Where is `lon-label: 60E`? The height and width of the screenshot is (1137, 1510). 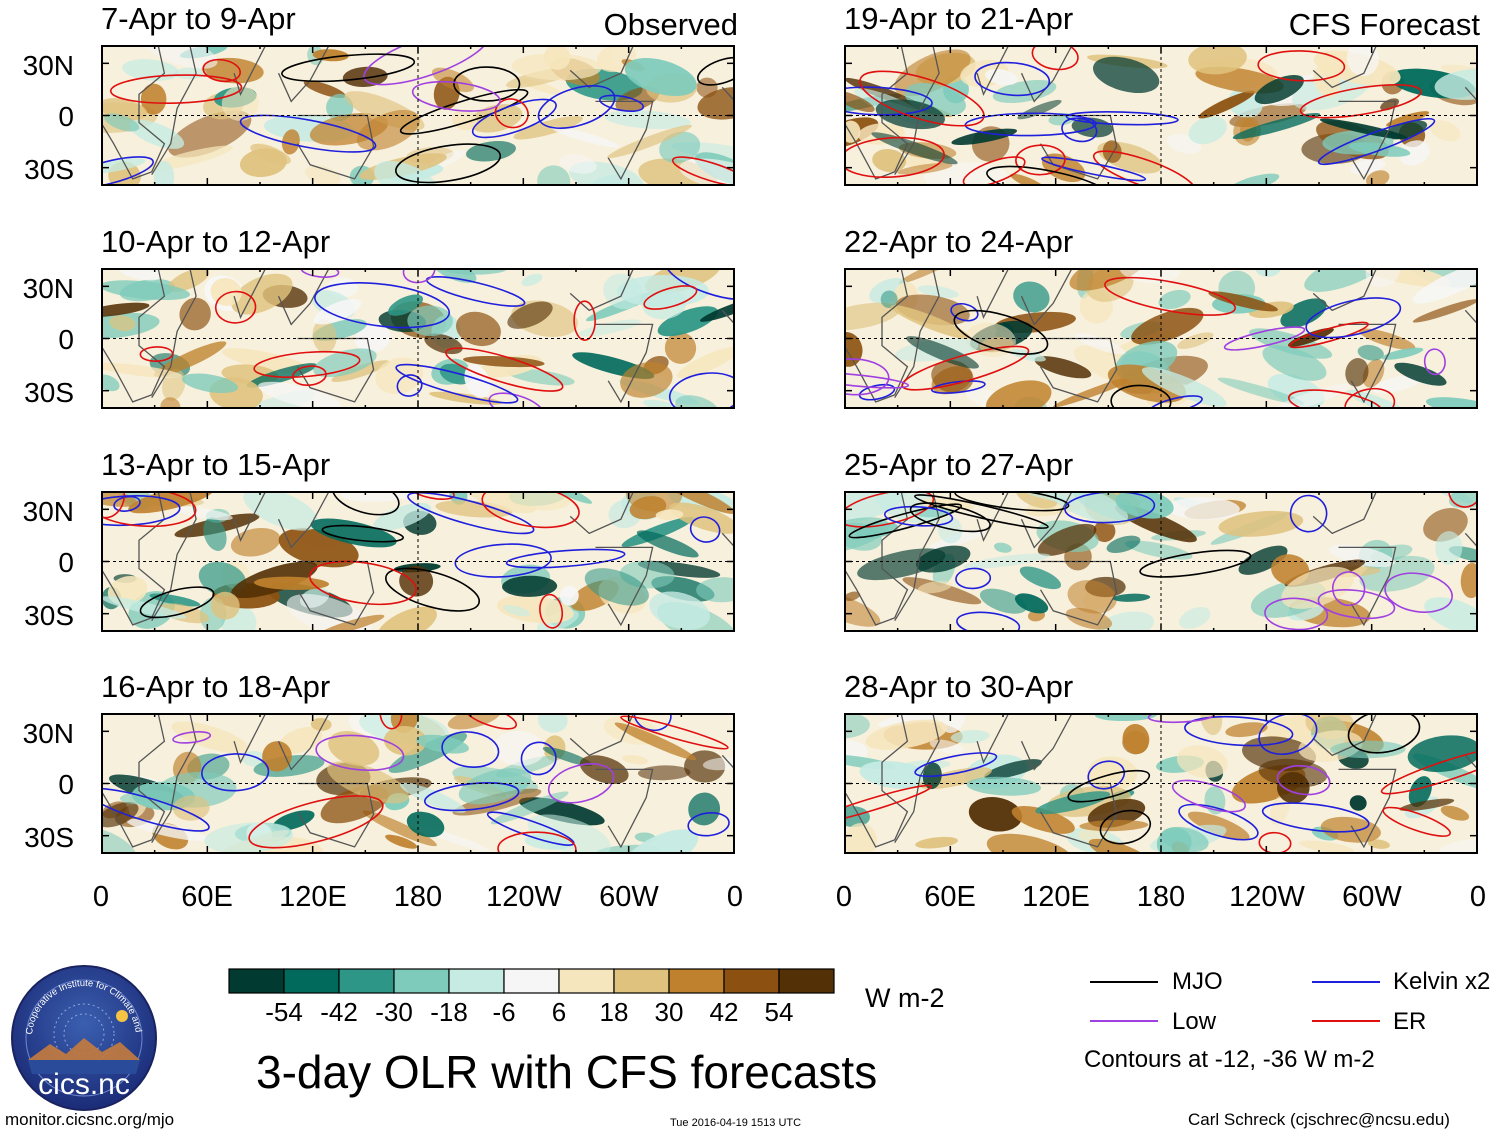
lon-label: 60E is located at coordinates (950, 897).